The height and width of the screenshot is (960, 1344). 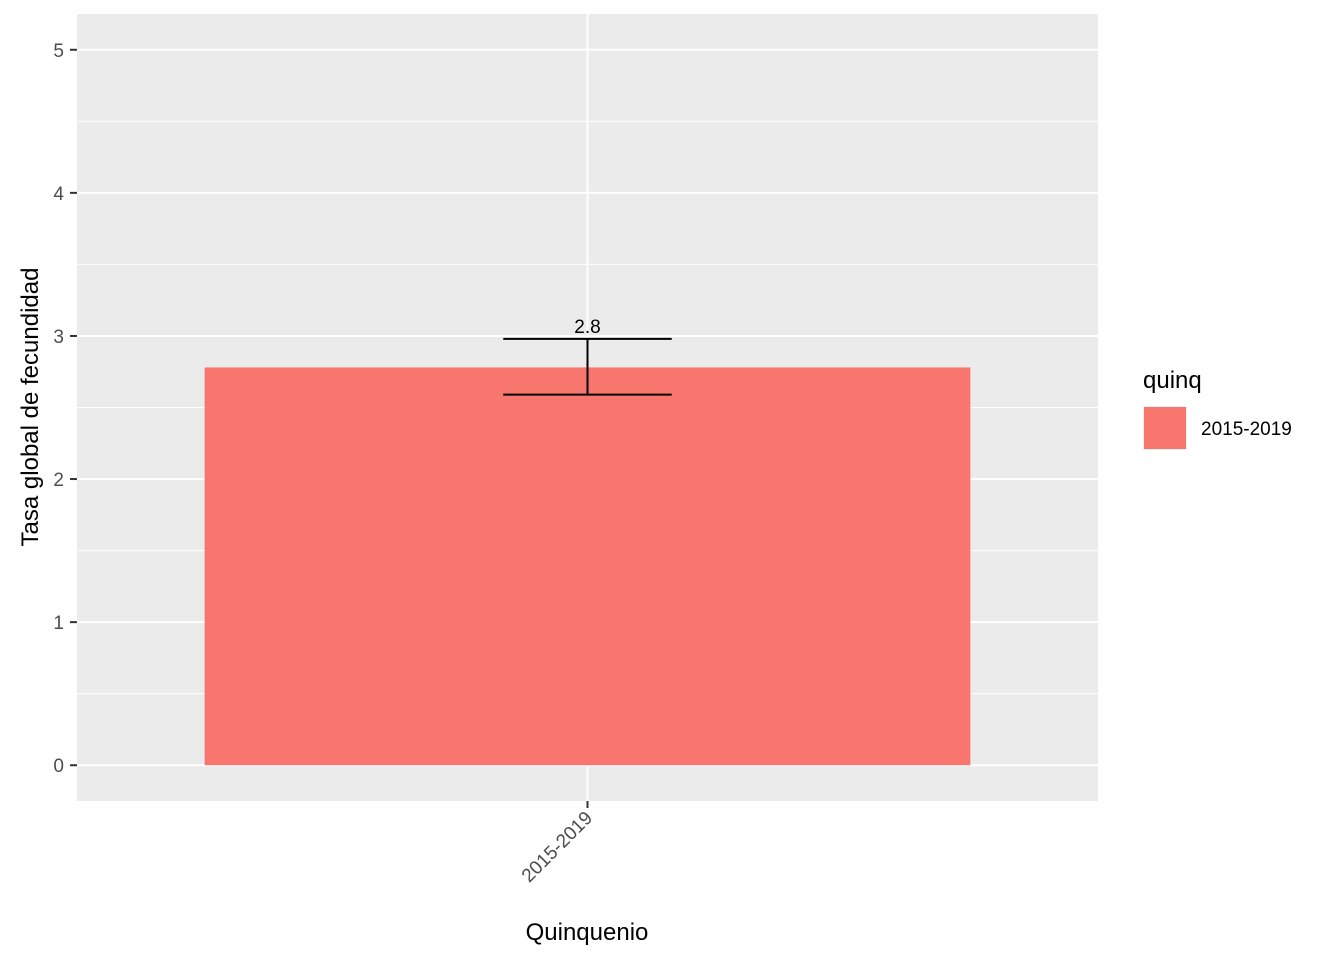 I want to click on legend-label: 2015-2019, so click(x=1246, y=429).